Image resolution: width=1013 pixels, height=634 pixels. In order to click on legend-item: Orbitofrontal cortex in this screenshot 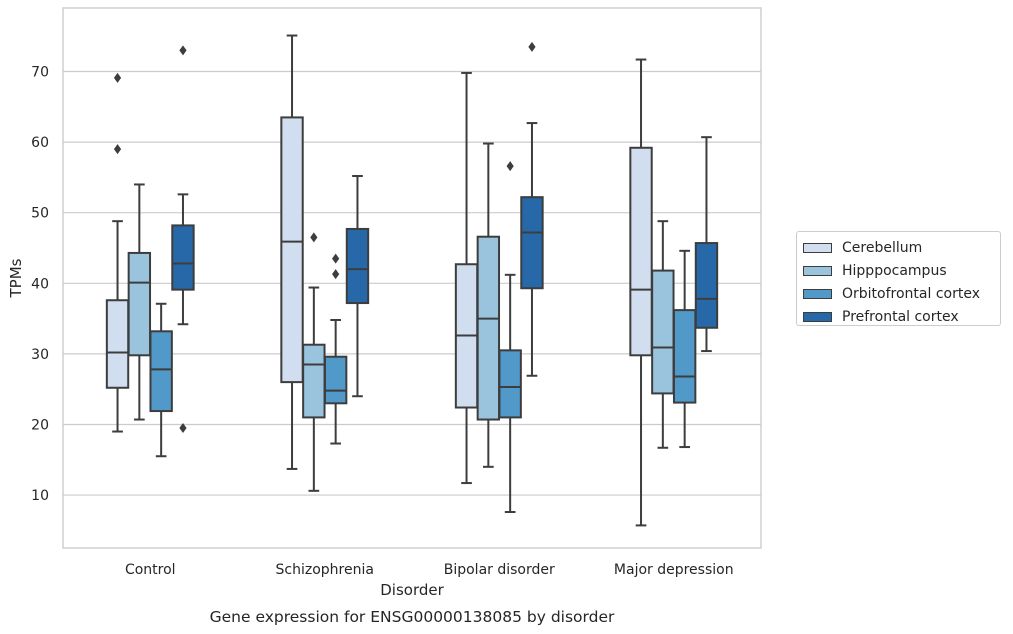, I will do `click(901, 293)`.